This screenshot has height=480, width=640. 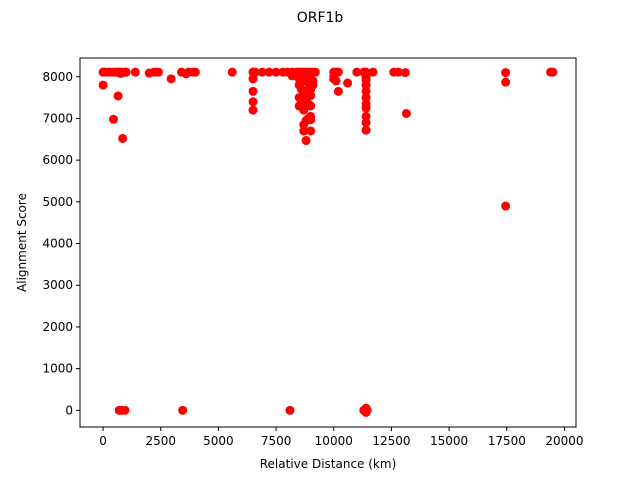 I want to click on x-tick-label: 0, so click(x=103, y=441).